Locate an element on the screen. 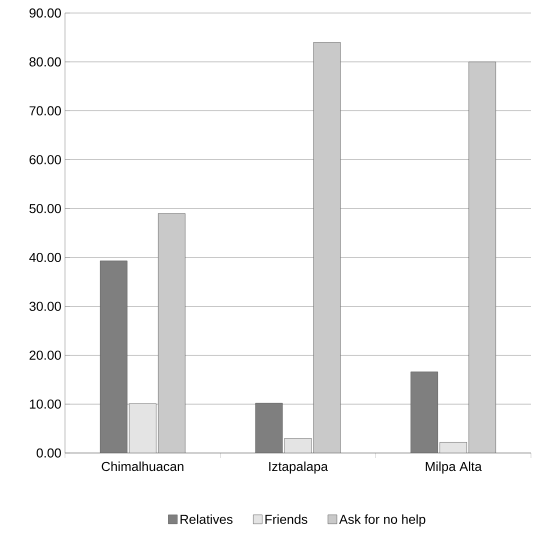  legend-label: Friends is located at coordinates (286, 519).